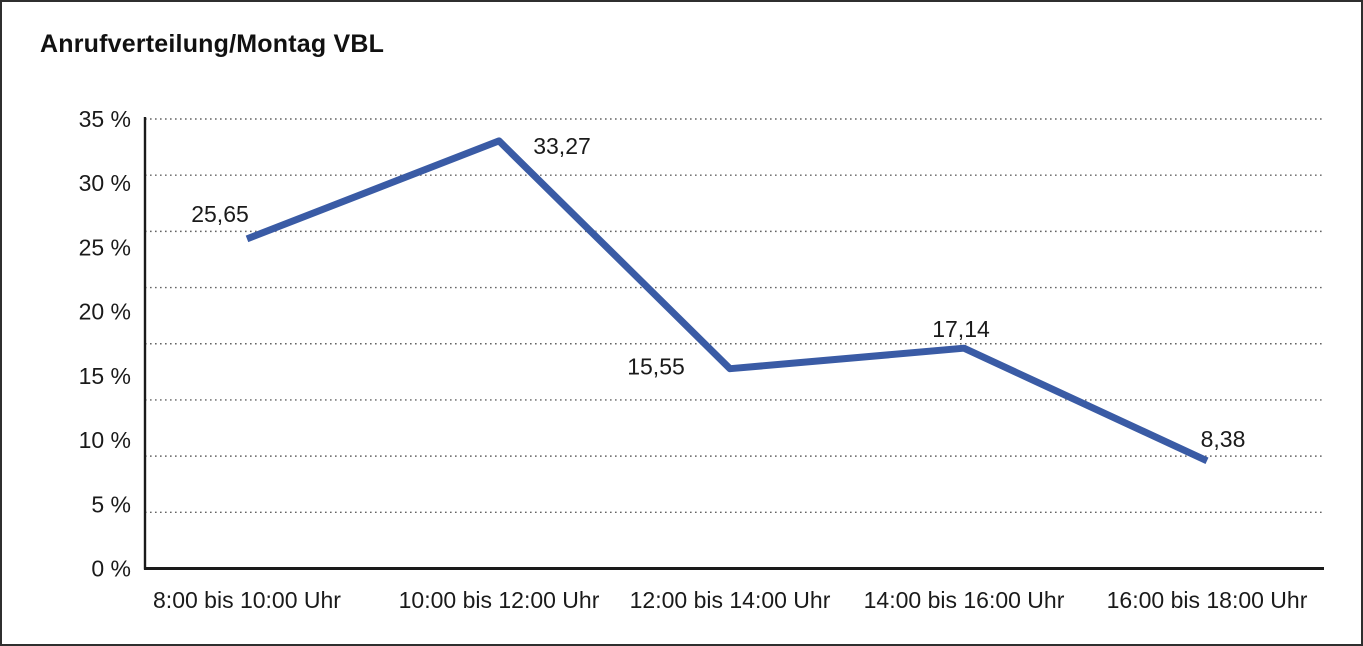  What do you see at coordinates (105, 376) in the screenshot?
I see `y-axis-tick-label: 15 %` at bounding box center [105, 376].